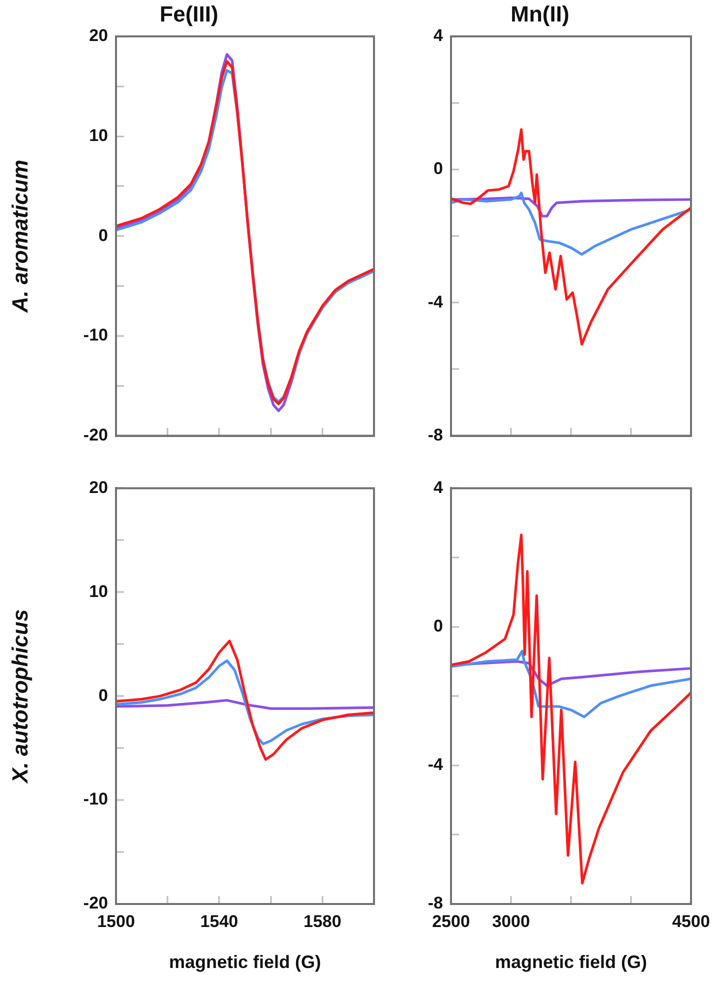 The height and width of the screenshot is (984, 727). I want to click on x-tick-label: 1540, so click(219, 921).